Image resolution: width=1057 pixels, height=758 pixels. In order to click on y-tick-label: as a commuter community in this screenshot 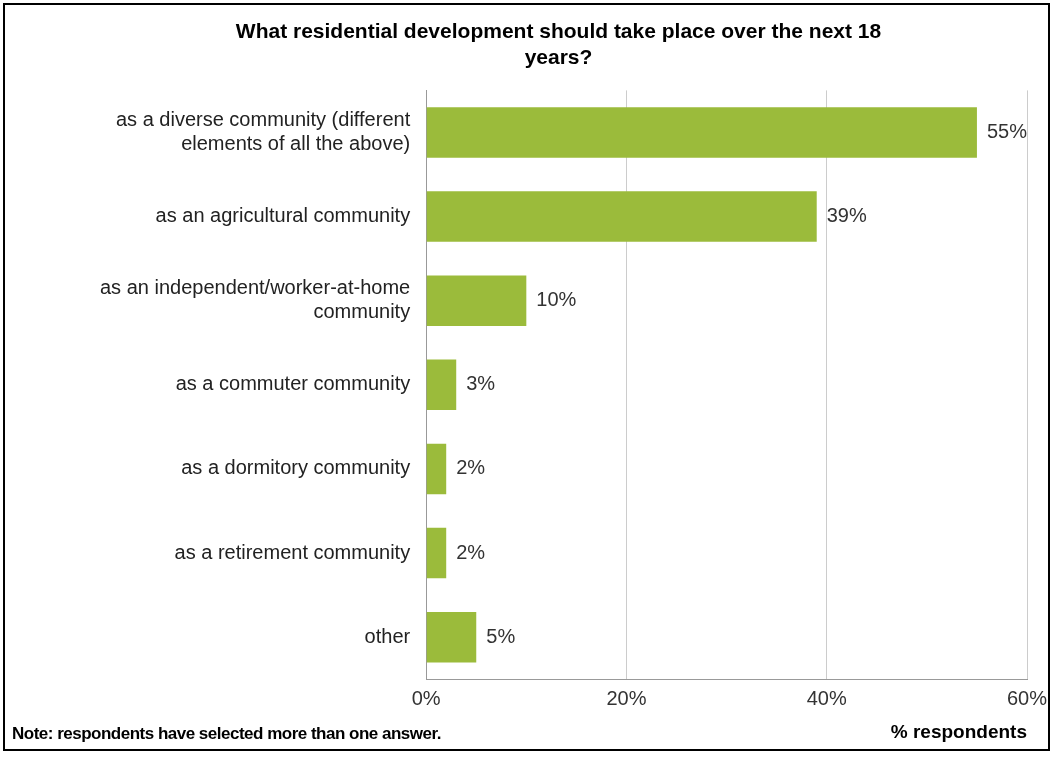, I will do `click(293, 383)`.